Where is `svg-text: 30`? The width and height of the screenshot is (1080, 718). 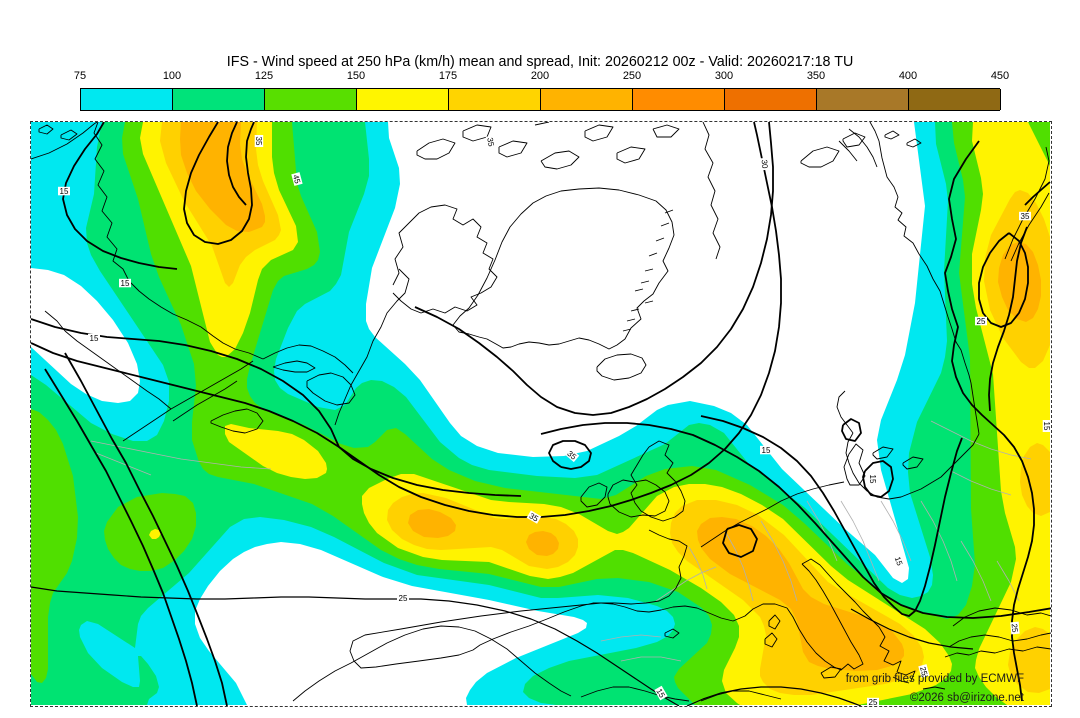
svg-text: 30 is located at coordinates (765, 164).